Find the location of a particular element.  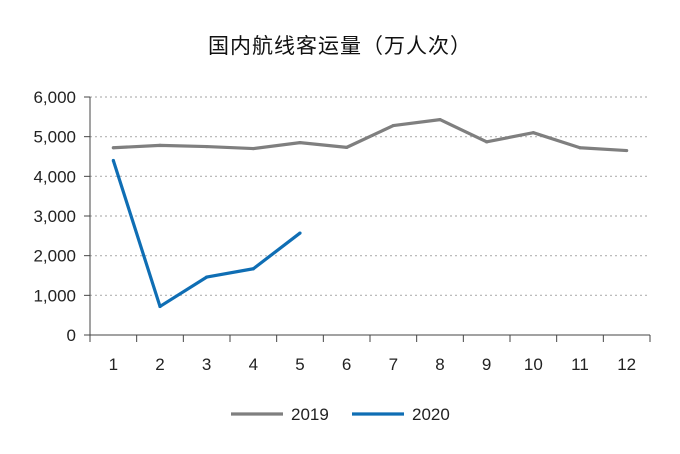

x-tick-label: 11 is located at coordinates (580, 364).